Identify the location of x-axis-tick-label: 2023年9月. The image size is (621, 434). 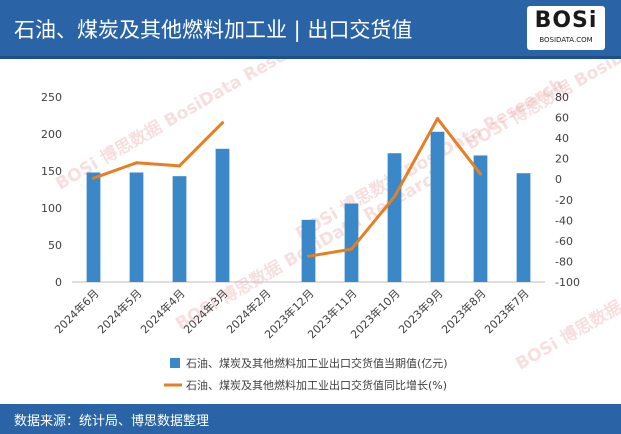
(420, 311).